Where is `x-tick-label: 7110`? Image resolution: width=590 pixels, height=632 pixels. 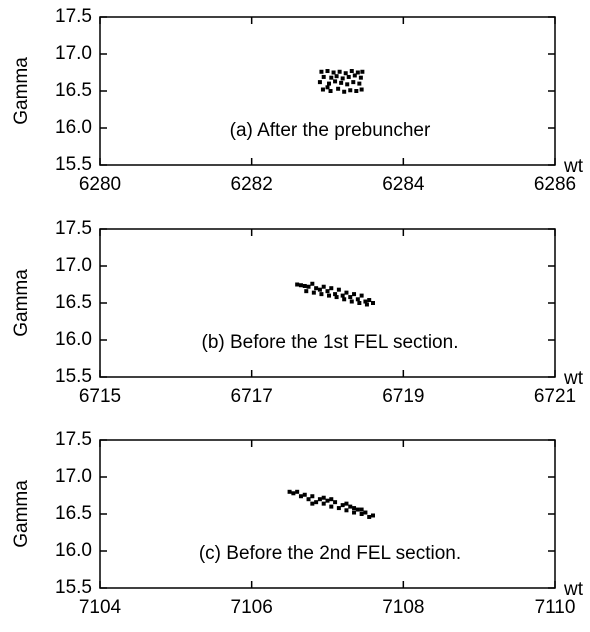
x-tick-label: 7110 is located at coordinates (555, 607).